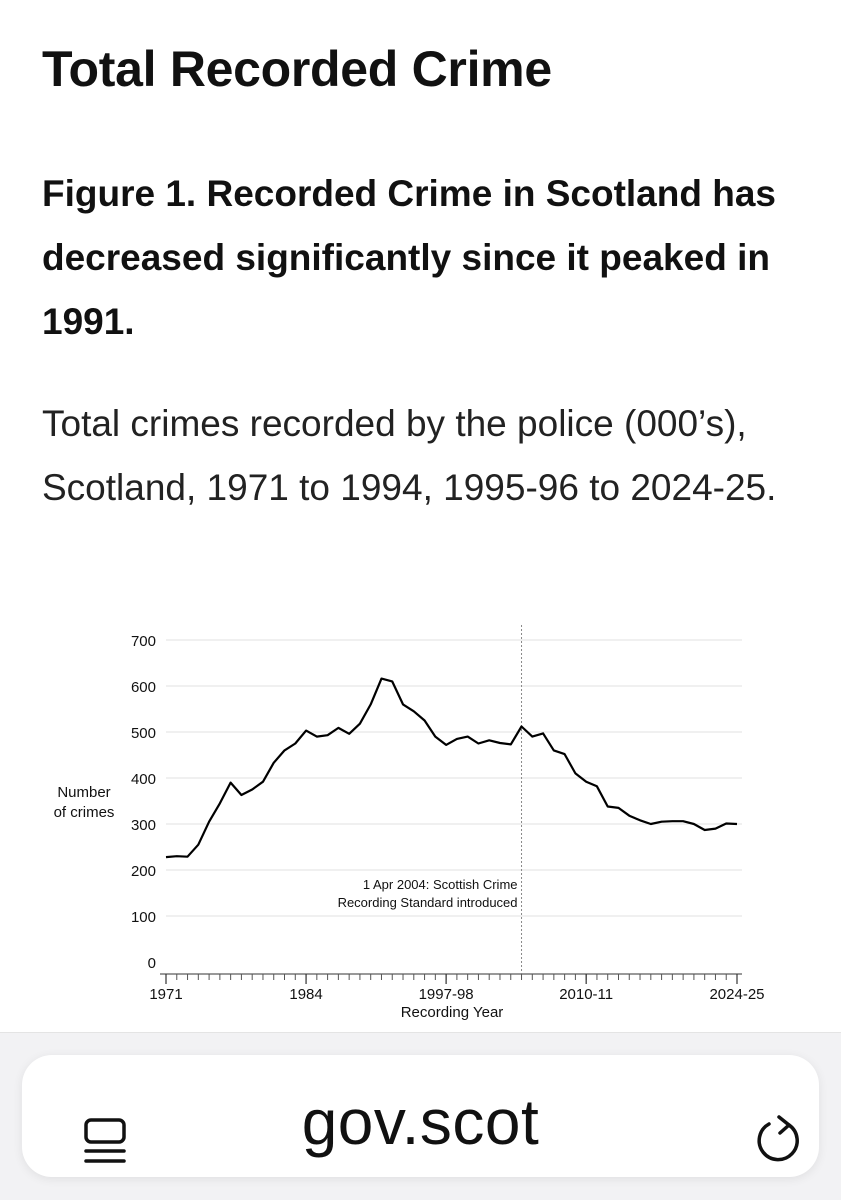 This screenshot has width=841, height=1200. I want to click on y-tick-label: 700, so click(143, 641).